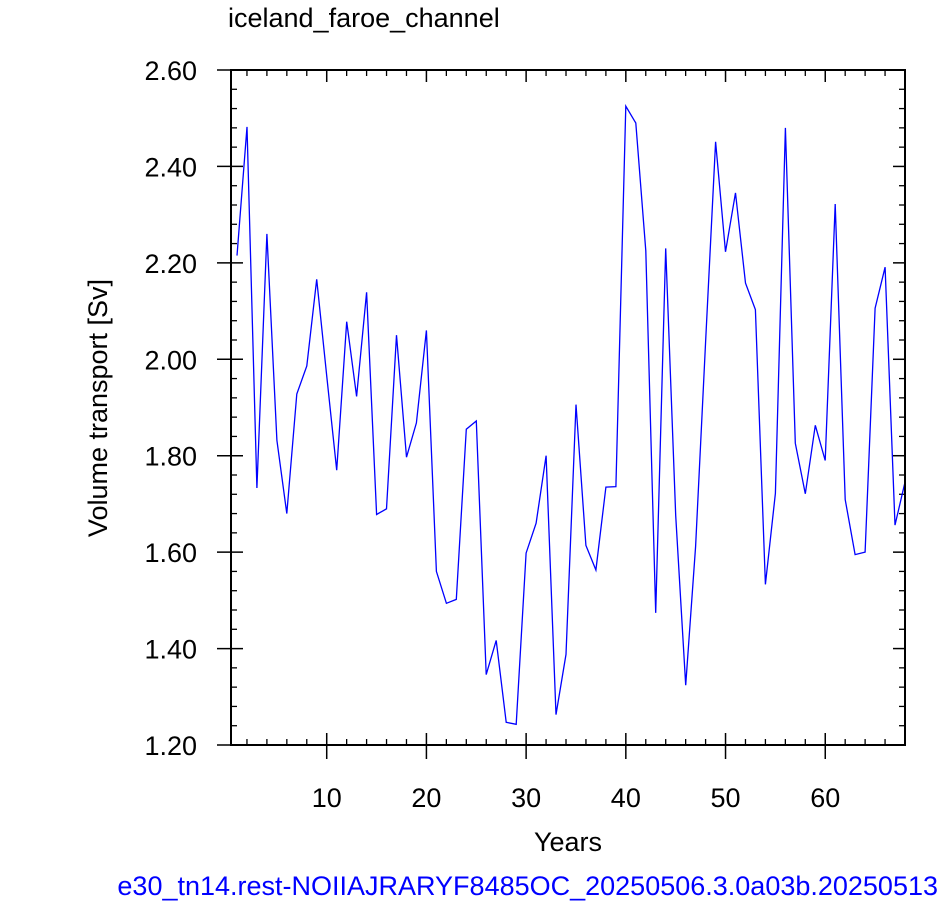 The height and width of the screenshot is (911, 944). Describe the element at coordinates (170, 650) in the screenshot. I see `y-tick-label: 1.40` at that location.